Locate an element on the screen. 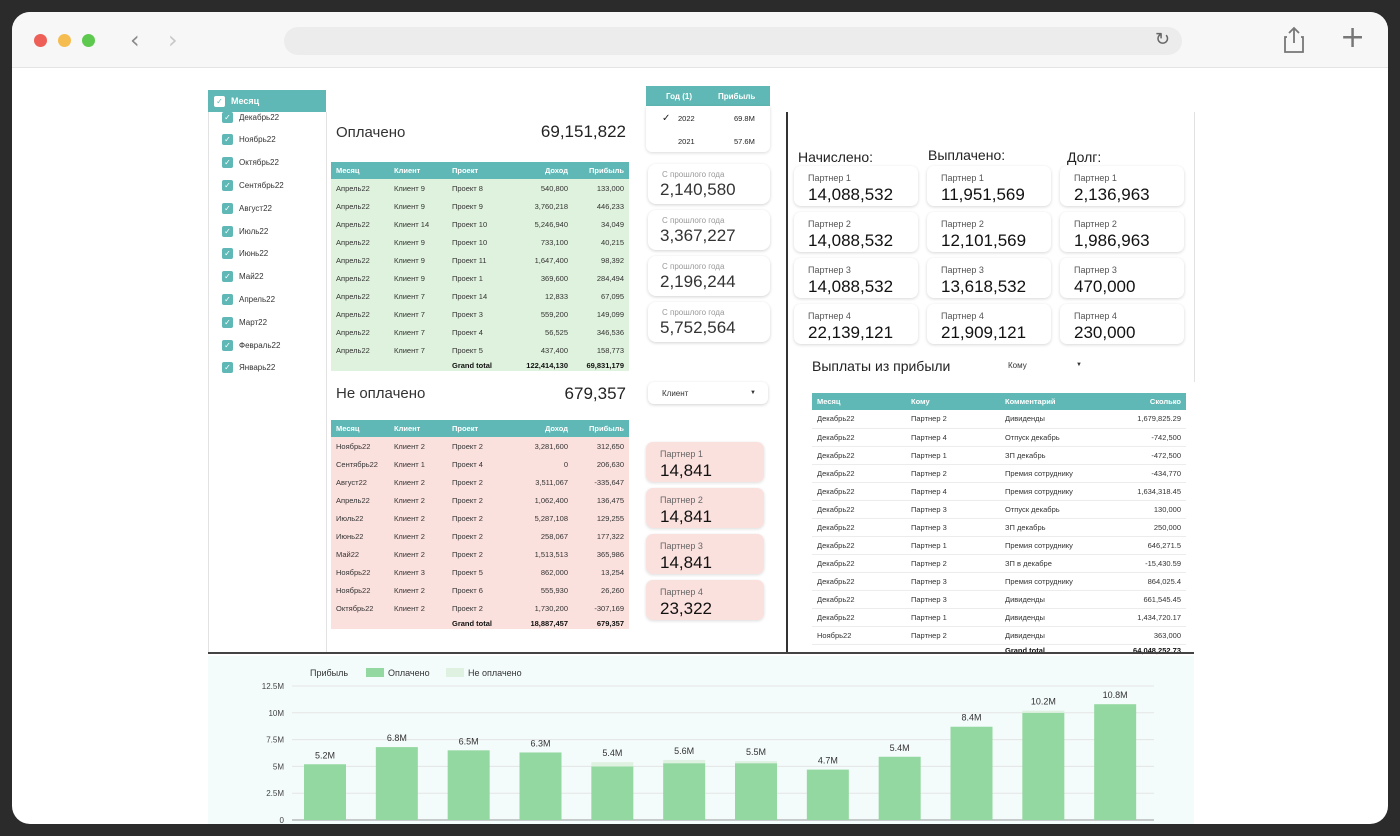 The image size is (1400, 836). year-option: ✓ 2022 69.8M is located at coordinates (708, 119).